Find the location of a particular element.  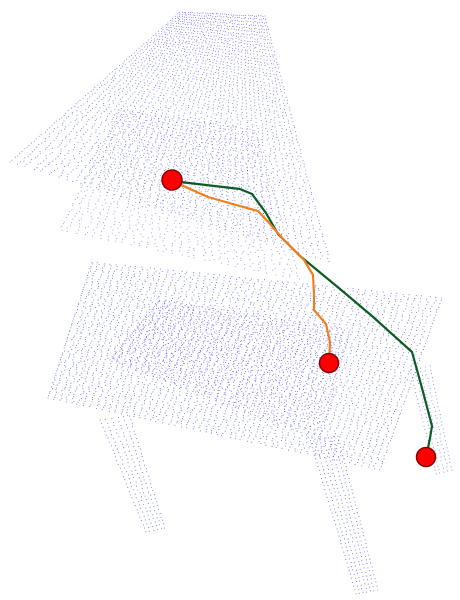

target-point-marker-right is located at coordinates (426, 457).